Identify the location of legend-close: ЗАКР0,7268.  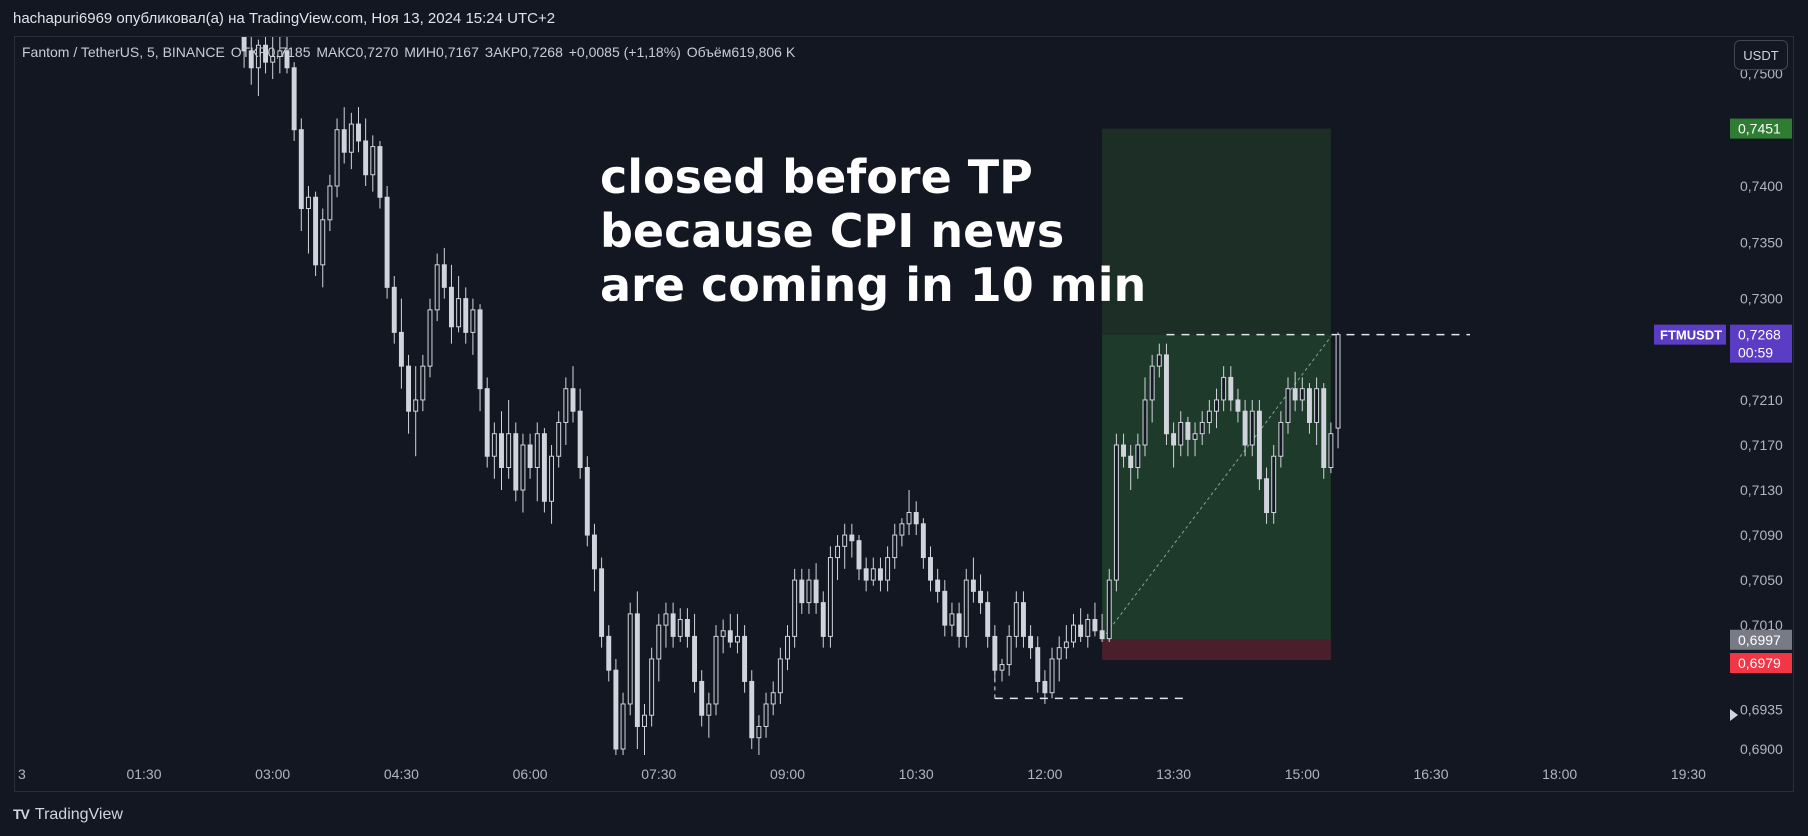
(523, 52).